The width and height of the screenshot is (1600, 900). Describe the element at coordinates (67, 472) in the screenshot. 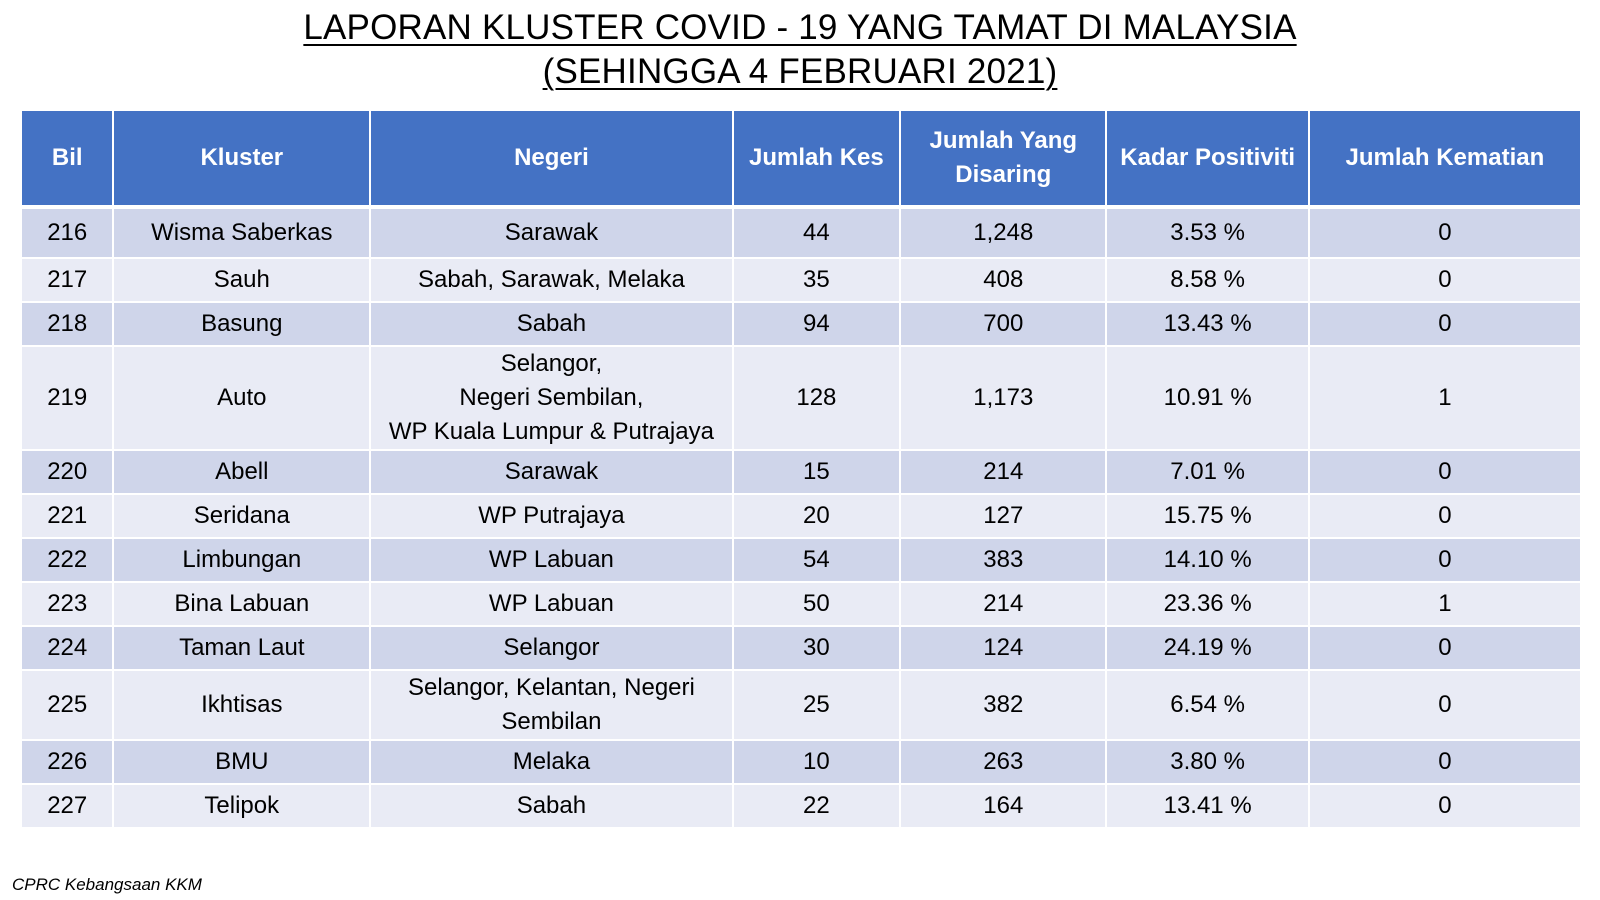

I see `cell-bil: 220` at that location.